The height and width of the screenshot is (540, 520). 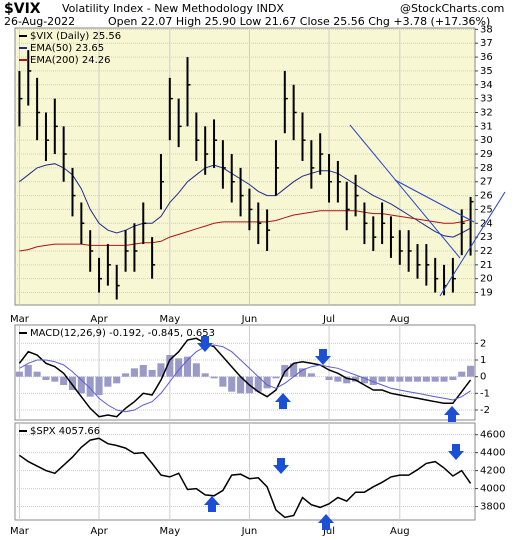 I want to click on x-tick-label: May, so click(x=169, y=531).